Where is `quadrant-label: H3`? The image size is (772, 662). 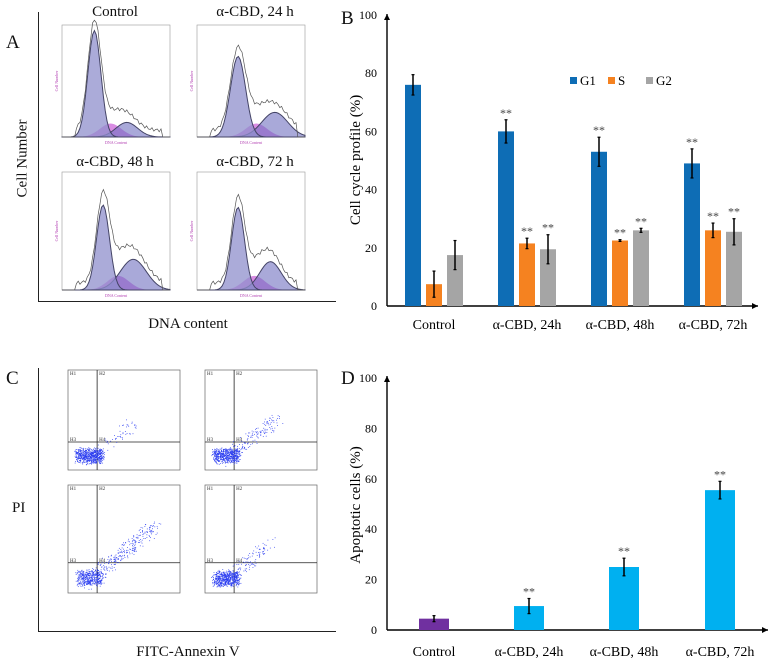
quadrant-label: H3 is located at coordinates (210, 440).